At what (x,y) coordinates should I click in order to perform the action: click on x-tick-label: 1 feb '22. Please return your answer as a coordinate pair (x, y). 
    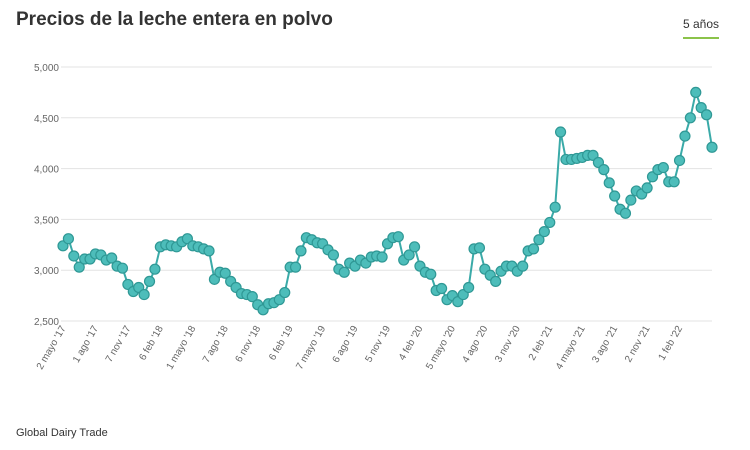
    Looking at the image, I should click on (671, 343).